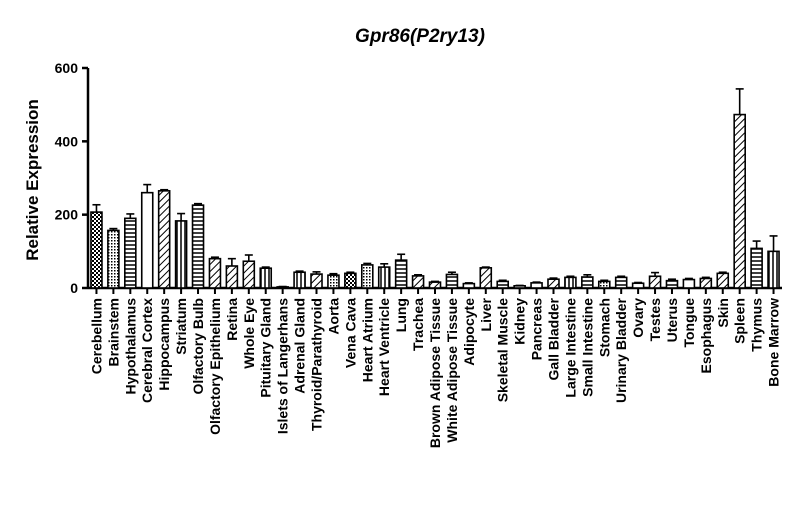 Image resolution: width=800 pixels, height=529 pixels. Describe the element at coordinates (113, 332) in the screenshot. I see `x-tick-label: Brainstem` at that location.